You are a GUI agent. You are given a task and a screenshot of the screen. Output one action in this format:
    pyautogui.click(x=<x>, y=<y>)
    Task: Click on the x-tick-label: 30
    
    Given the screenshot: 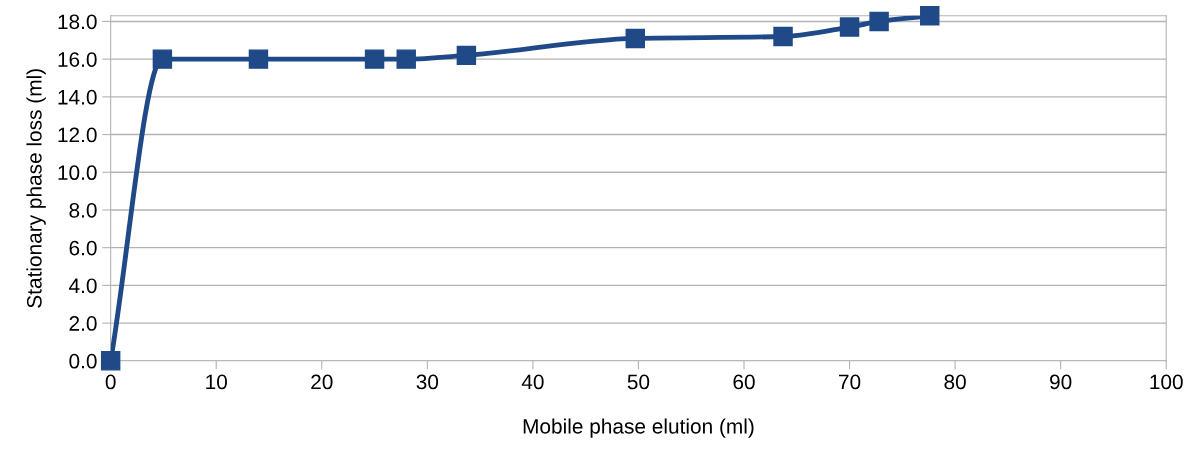 What is the action you would take?
    pyautogui.click(x=427, y=382)
    